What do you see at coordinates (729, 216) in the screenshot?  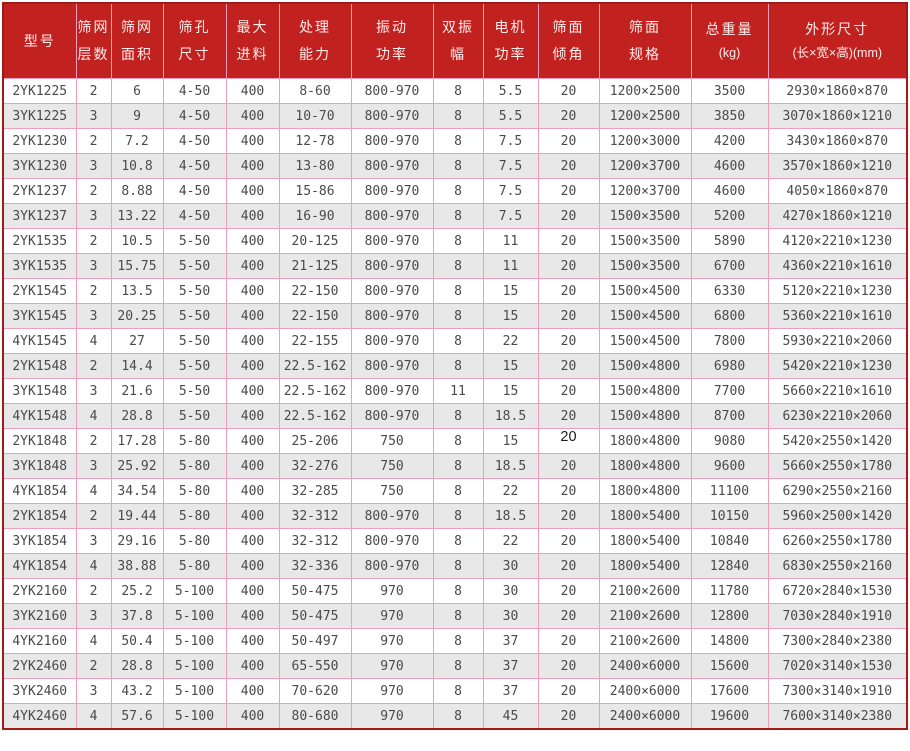 I see `cell-weight: 5200` at bounding box center [729, 216].